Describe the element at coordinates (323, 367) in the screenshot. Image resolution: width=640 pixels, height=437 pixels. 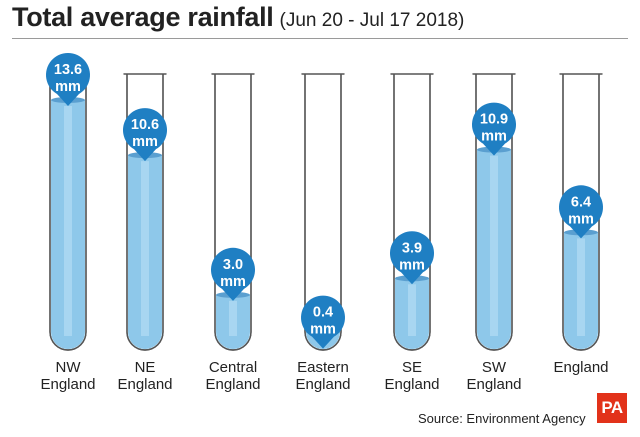
I see `category-label: Eastern` at that location.